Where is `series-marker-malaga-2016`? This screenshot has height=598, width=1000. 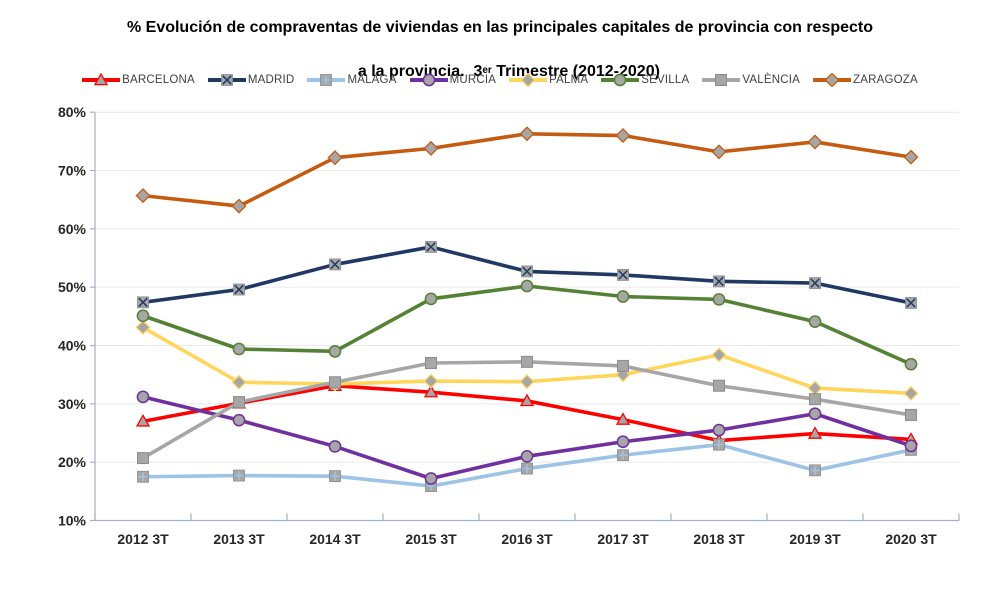
series-marker-malaga-2016 is located at coordinates (527, 468).